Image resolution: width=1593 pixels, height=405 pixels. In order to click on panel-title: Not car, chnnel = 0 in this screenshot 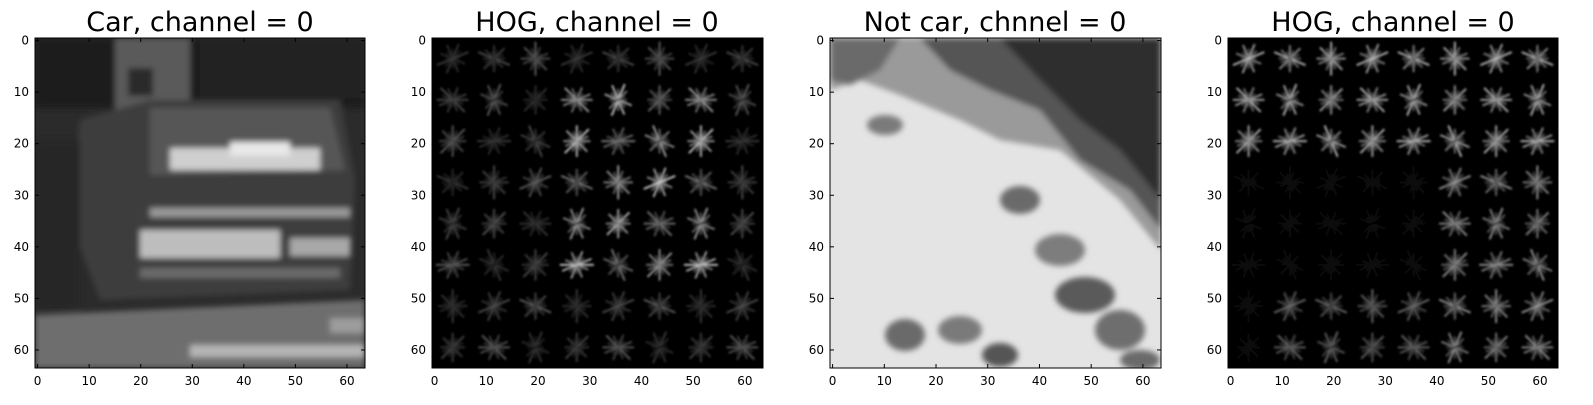, I will do `click(995, 22)`.